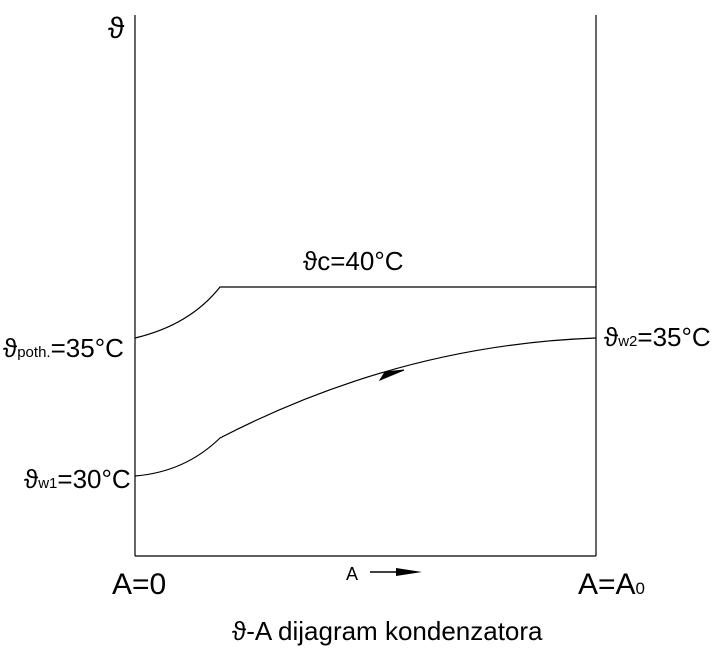 This screenshot has height=648, width=714. Describe the element at coordinates (77, 479) in the screenshot. I see `water-inlet-temperature-label: ϑw1=30°C` at that location.